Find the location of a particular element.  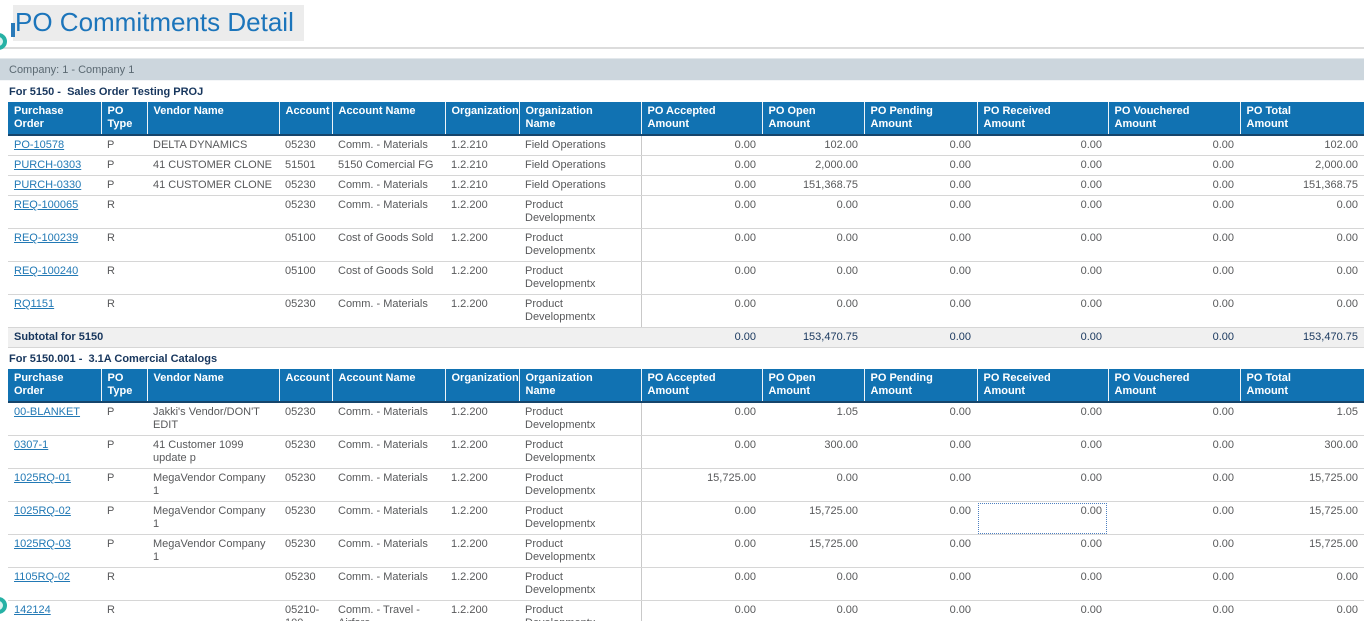

account-cell: 05210-100 is located at coordinates (305, 610).